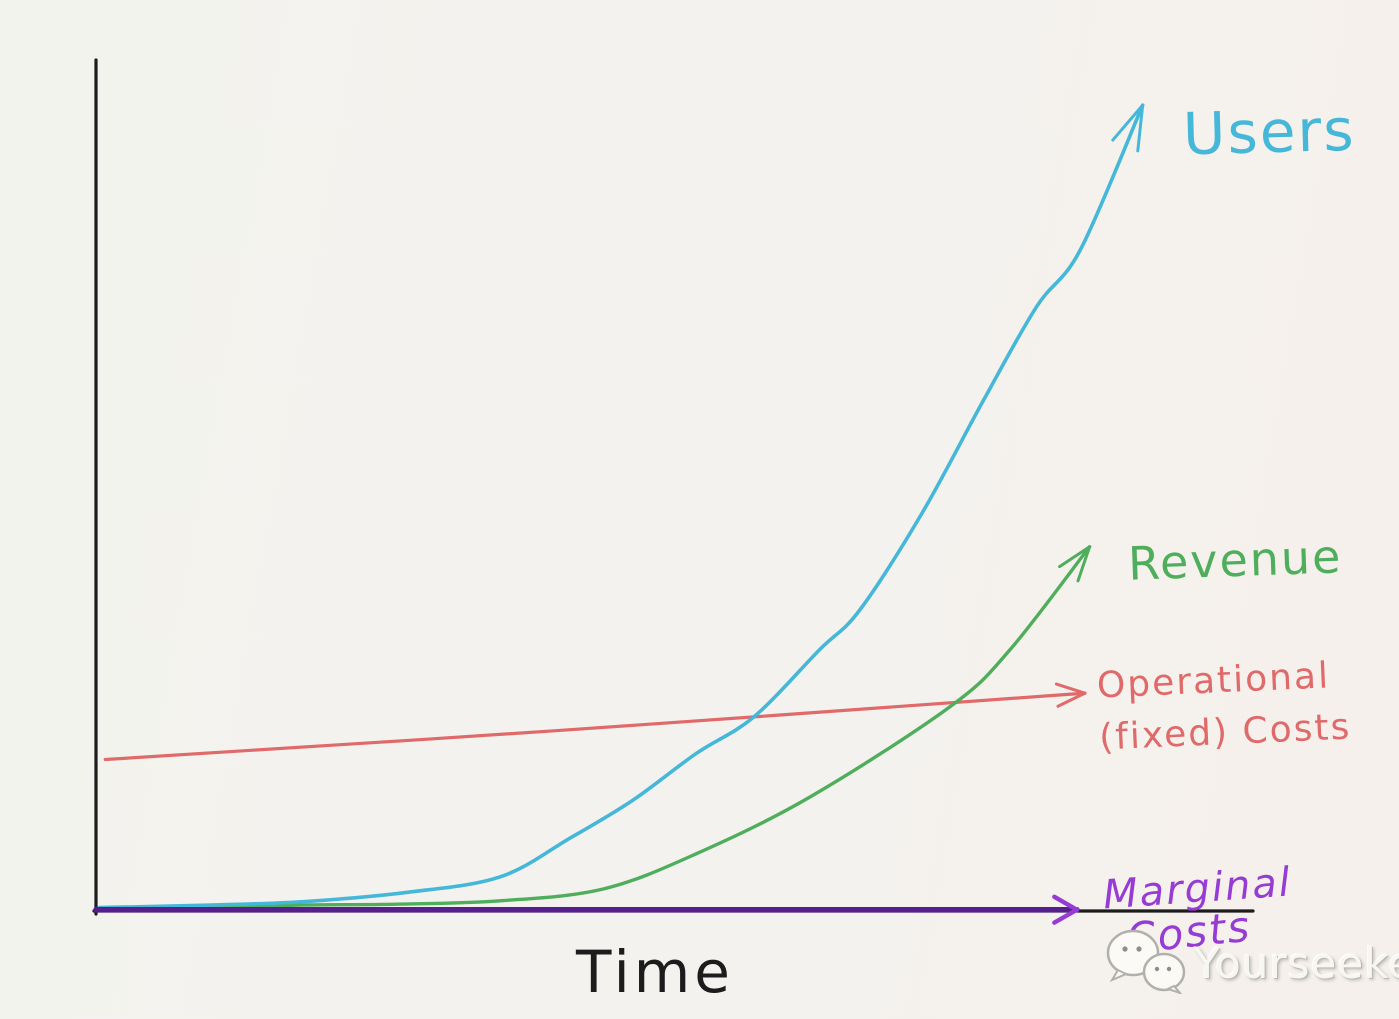  I want to click on marginal-costs-arrowhead-lower, so click(1066, 903).